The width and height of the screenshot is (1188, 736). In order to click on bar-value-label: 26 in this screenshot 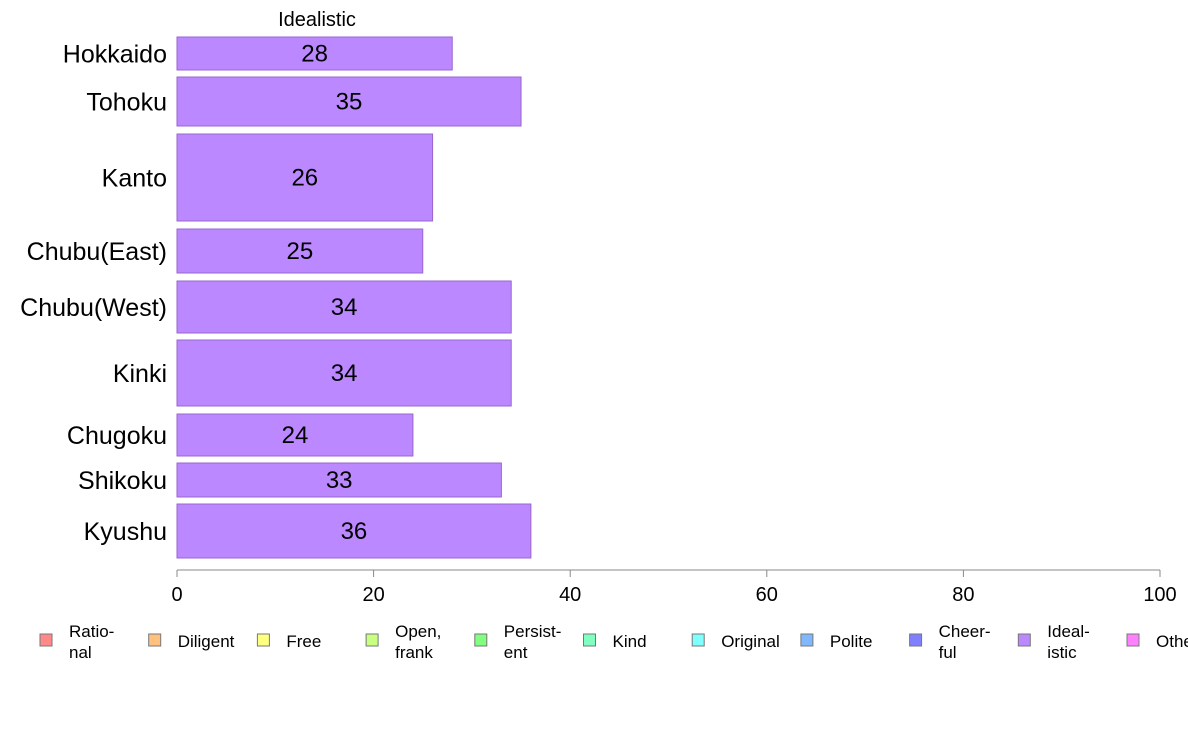, I will do `click(304, 178)`.